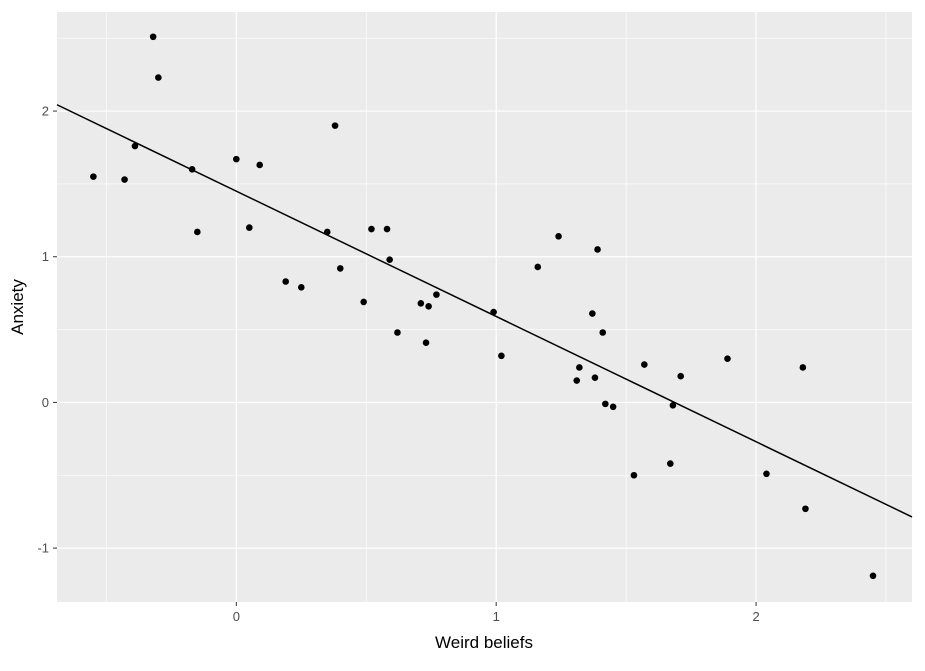 This screenshot has width=925, height=671. Describe the element at coordinates (484, 642) in the screenshot. I see `x-axis-title: Weird beliefs` at that location.